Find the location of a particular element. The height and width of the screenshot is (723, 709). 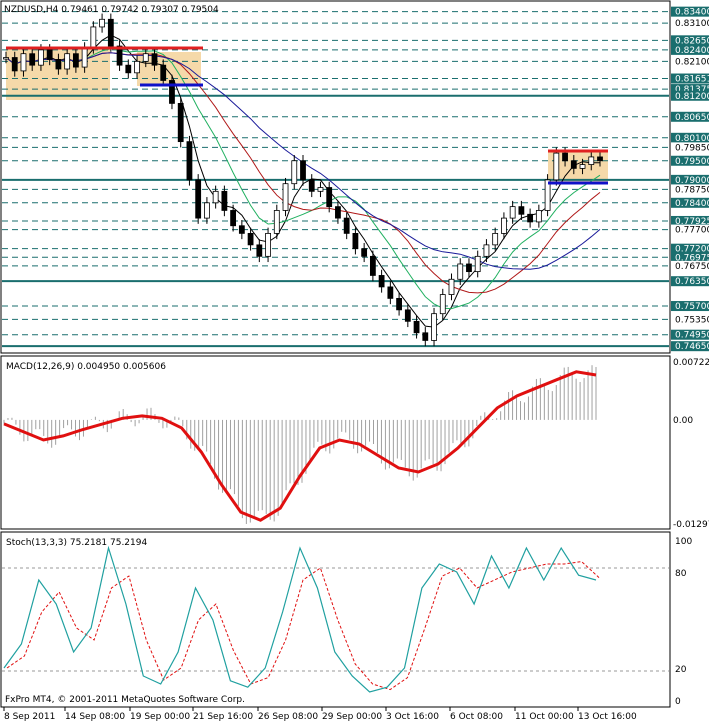

price-tick-label: 0.82100 is located at coordinates (692, 62).